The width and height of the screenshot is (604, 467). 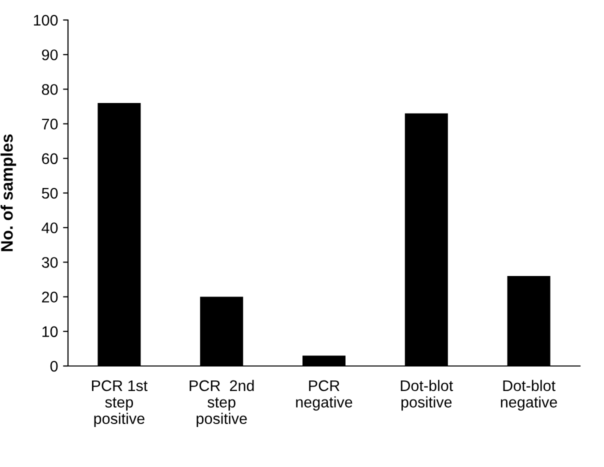 I want to click on x-tick-label: PCR 2nd step positive, so click(x=222, y=404).